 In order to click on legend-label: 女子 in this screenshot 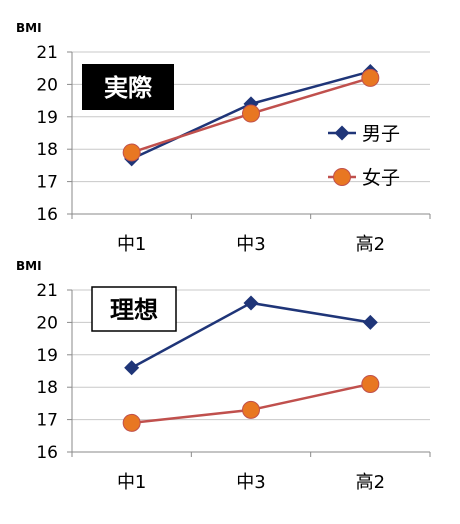, I will do `click(381, 178)`.